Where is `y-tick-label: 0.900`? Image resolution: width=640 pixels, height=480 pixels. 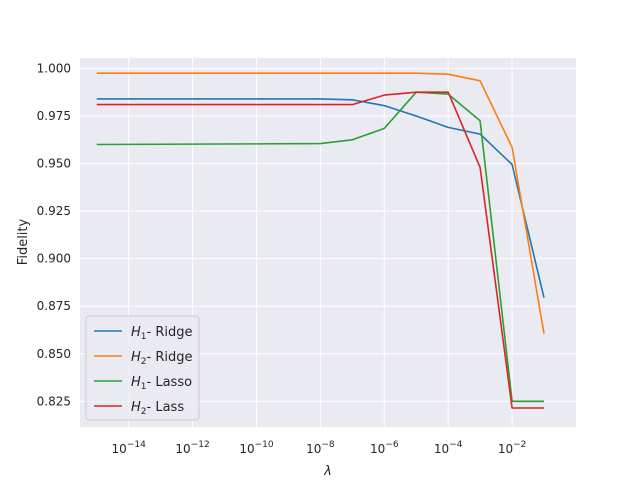 y-tick-label: 0.900 is located at coordinates (54, 259).